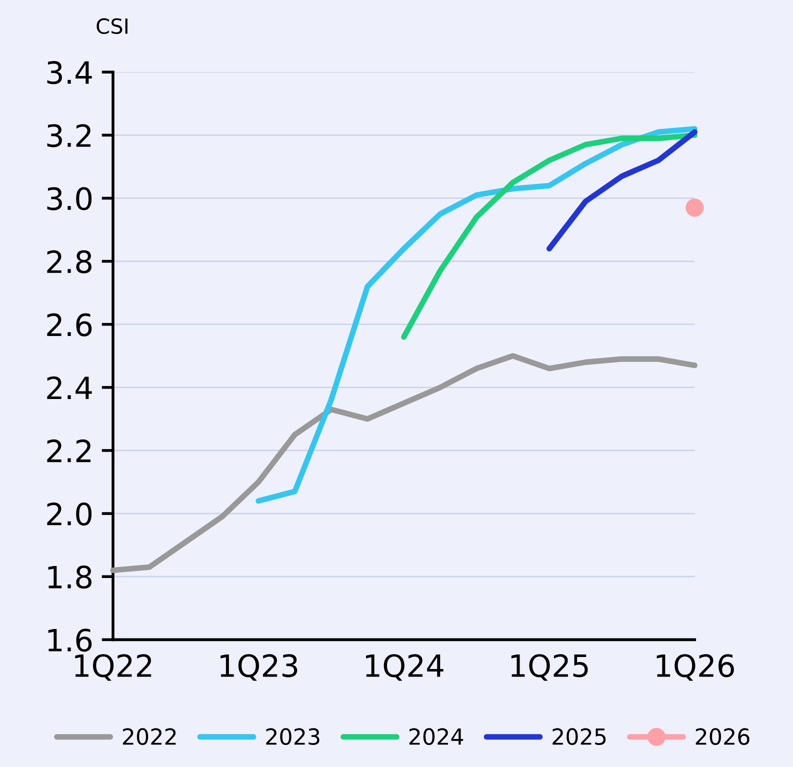  What do you see at coordinates (405, 667) in the screenshot?
I see `x-tick-label: 1Q24` at bounding box center [405, 667].